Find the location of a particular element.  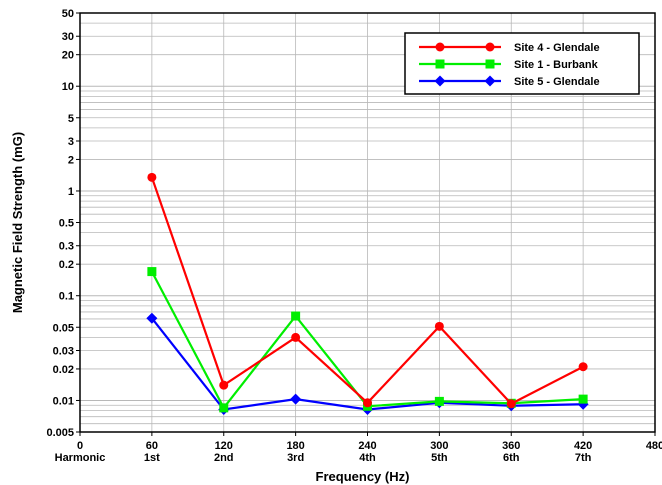

x-tick-label: 360 is located at coordinates (511, 446).